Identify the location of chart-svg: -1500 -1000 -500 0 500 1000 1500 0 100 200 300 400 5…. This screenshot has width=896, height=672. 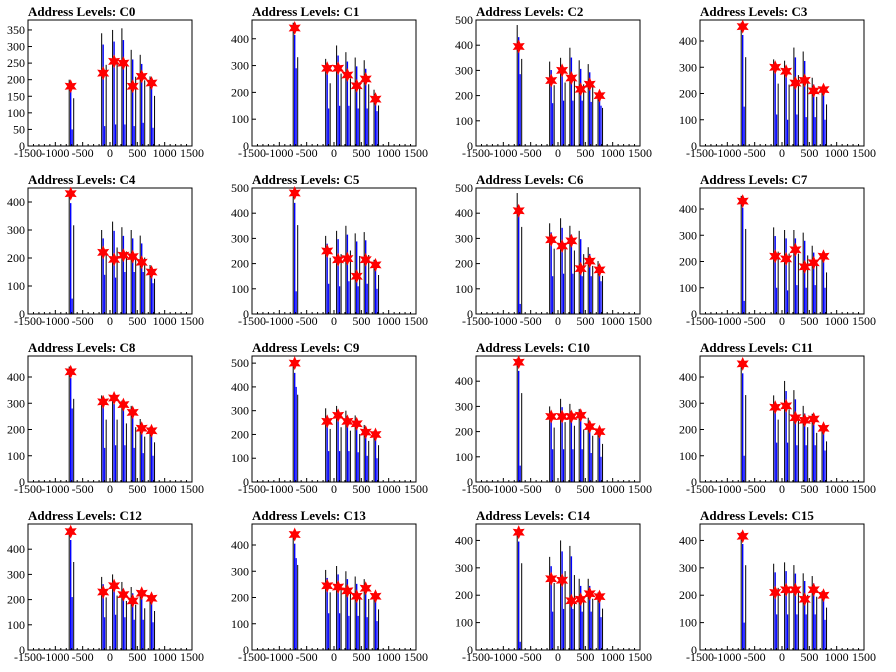
(553, 254).